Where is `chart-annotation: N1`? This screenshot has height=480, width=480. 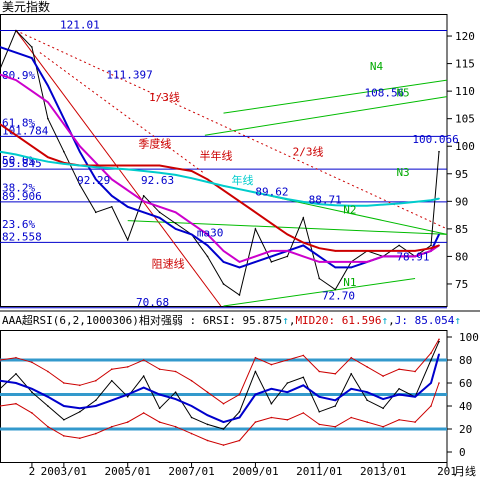
chart-annotation: N1 is located at coordinates (349, 282).